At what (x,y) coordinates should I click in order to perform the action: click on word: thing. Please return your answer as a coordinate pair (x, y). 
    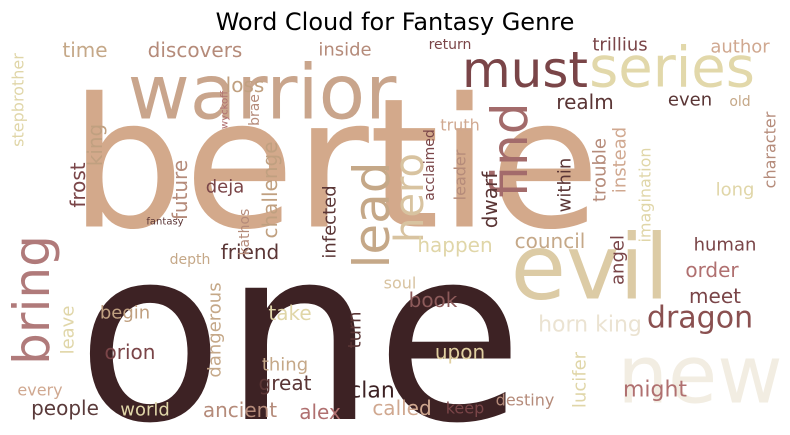
    Looking at the image, I should click on (285, 365).